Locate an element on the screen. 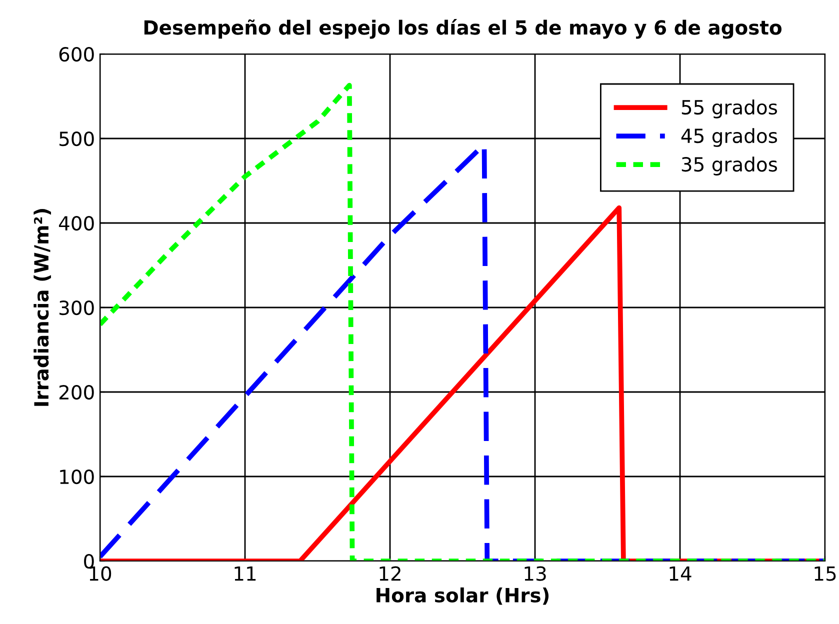 The width and height of the screenshot is (839, 624). y-tick-label: 100 is located at coordinates (77, 476).